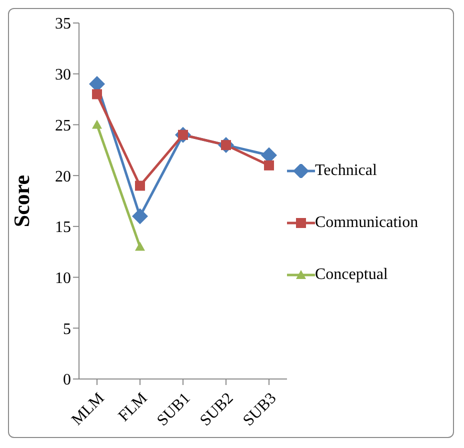 This screenshot has height=448, width=464. I want to click on y-tick-label: 0, so click(67, 380).